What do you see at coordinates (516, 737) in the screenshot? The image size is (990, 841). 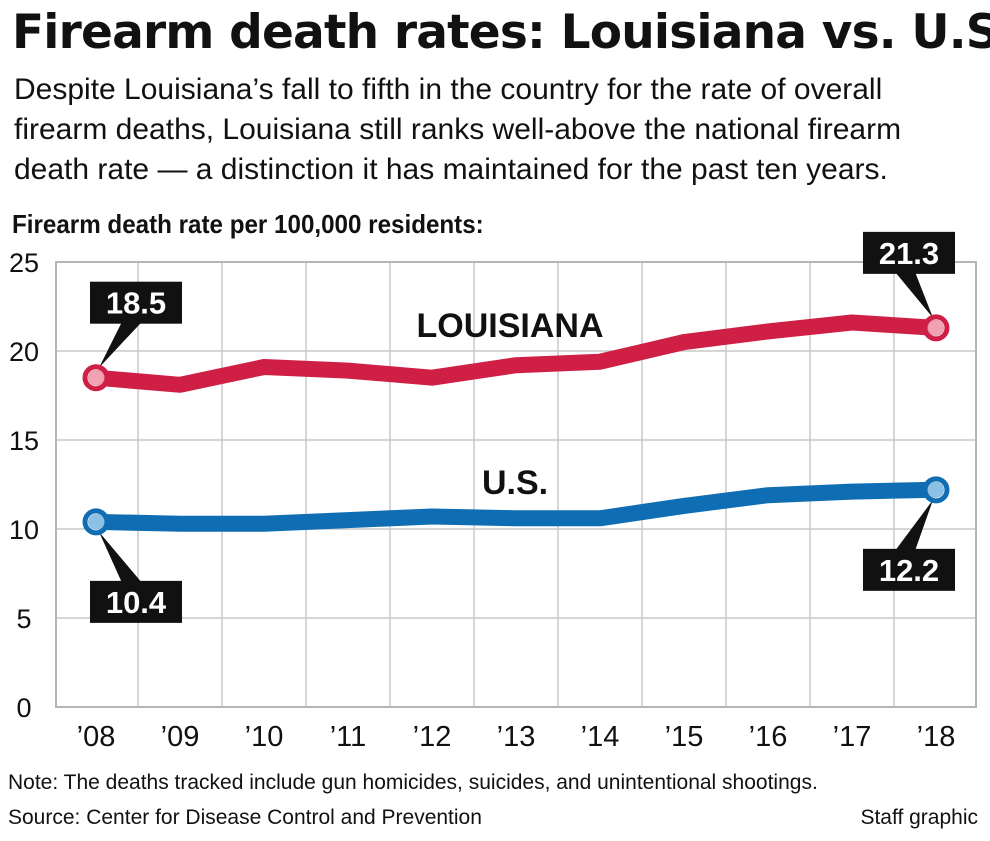 I see `x-tick-label: ’13` at bounding box center [516, 737].